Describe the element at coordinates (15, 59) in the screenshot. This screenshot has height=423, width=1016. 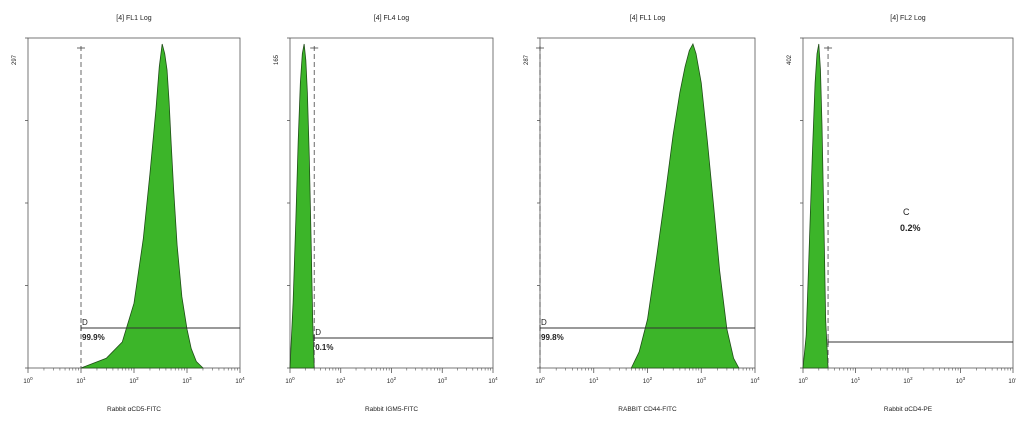
I see `y-max-label: 297` at that location.